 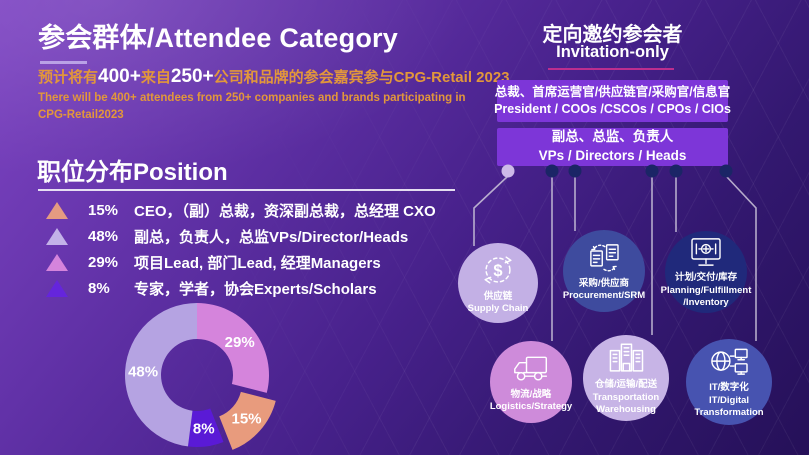 What do you see at coordinates (451, 77) in the screenshot?
I see `brand-name: CPG-Retail 2023` at bounding box center [451, 77].